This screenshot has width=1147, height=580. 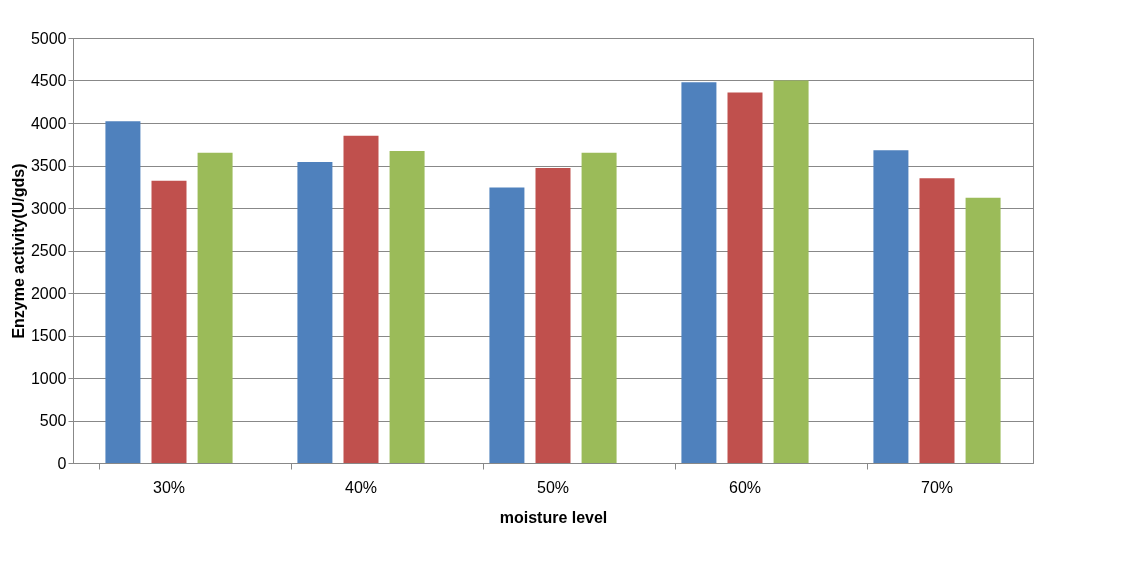 I want to click on y-axis-title: Enzyme activity(U/gds), so click(x=18, y=251).